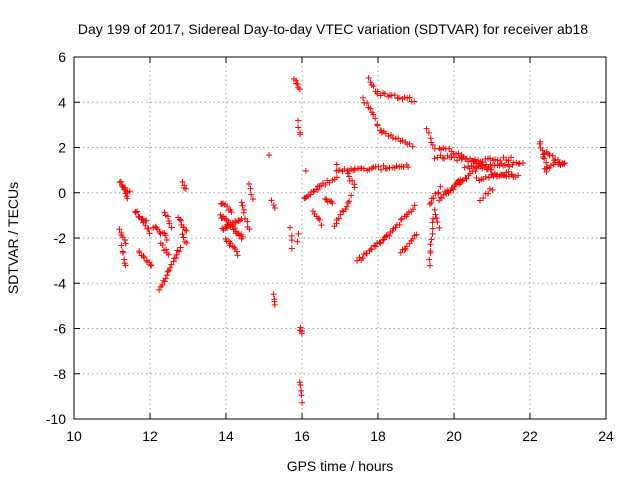 Image resolution: width=640 pixels, height=480 pixels. Describe the element at coordinates (226, 436) in the screenshot. I see `x-tick-label: 14` at that location.